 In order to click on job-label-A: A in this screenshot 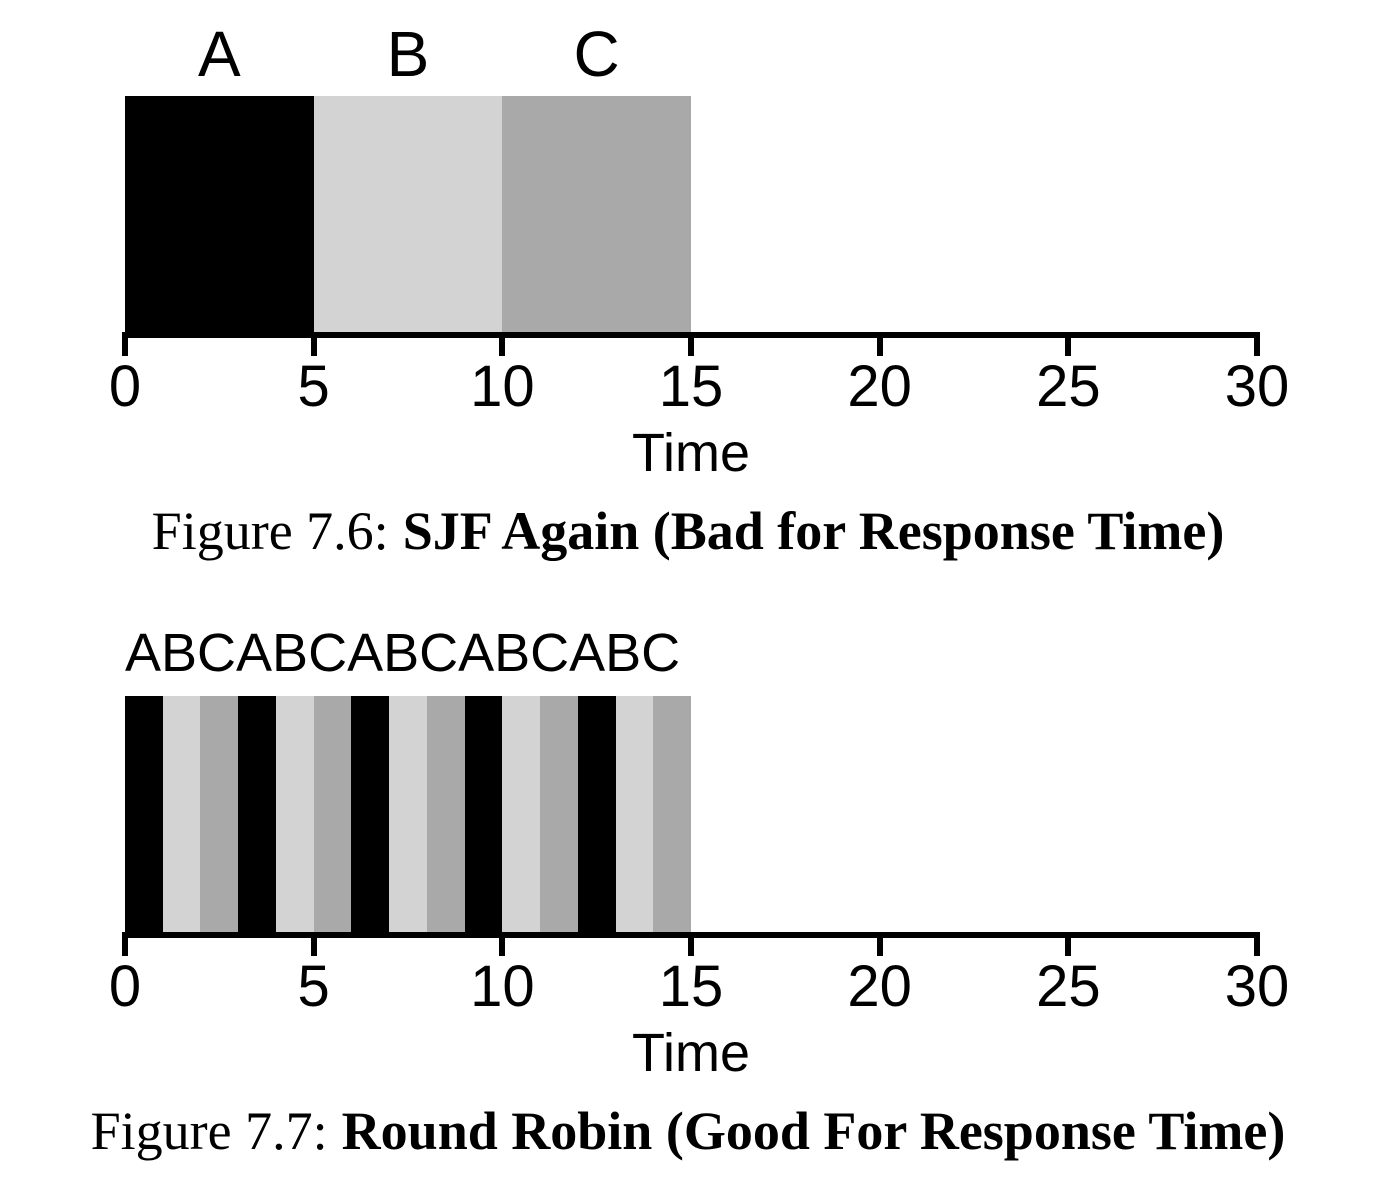, I will do `click(219, 54)`.